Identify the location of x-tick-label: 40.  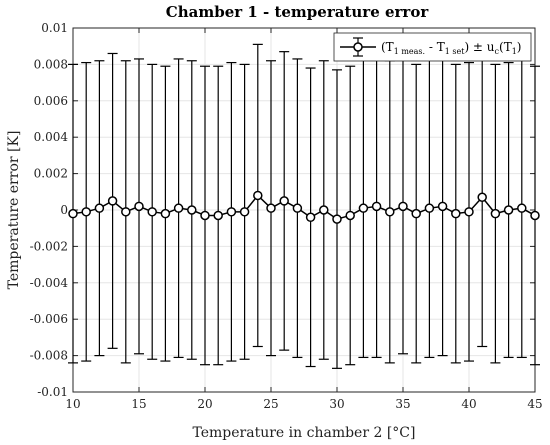
(468, 404).